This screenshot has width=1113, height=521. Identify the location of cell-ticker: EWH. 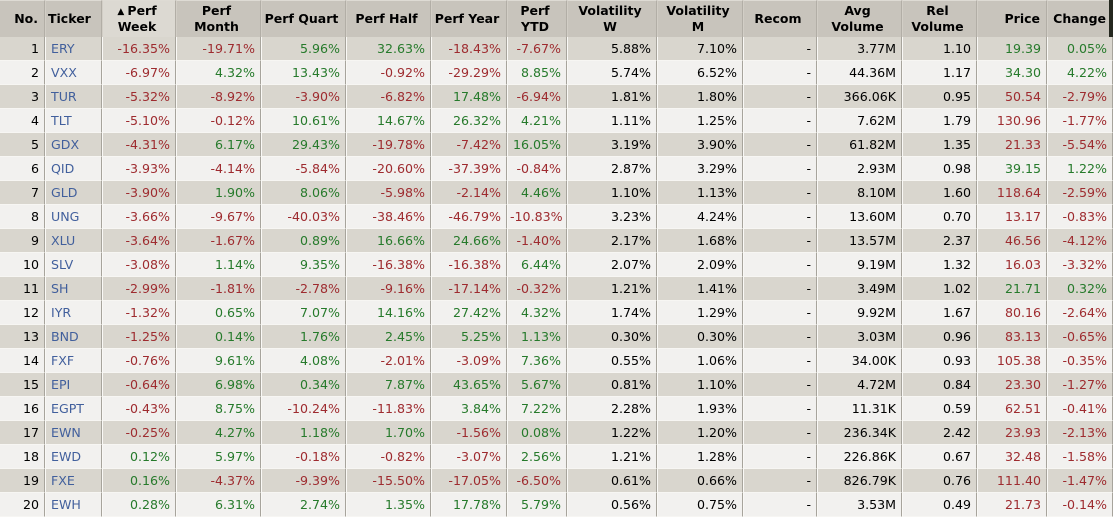
(73, 505).